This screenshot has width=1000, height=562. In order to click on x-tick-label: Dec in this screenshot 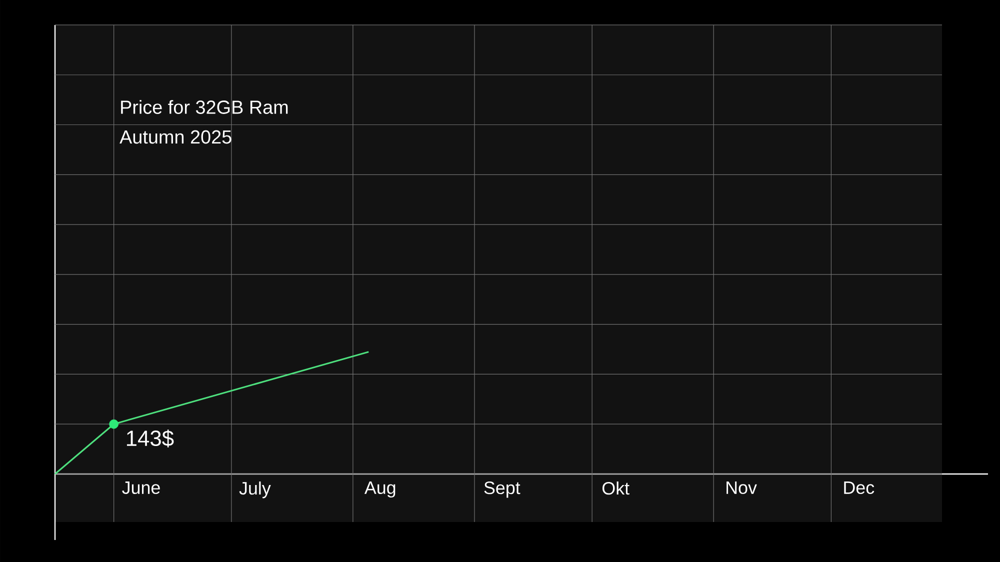, I will do `click(859, 487)`.